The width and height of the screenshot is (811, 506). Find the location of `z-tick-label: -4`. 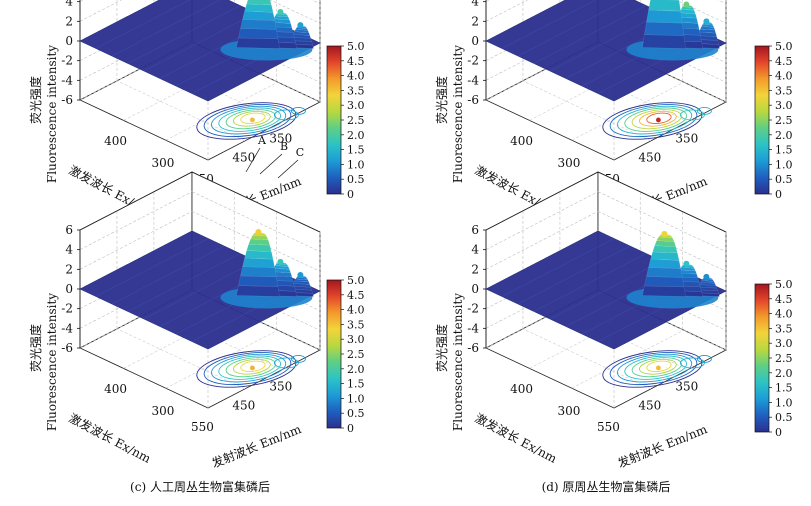

z-tick-label: -4 is located at coordinates (473, 328).